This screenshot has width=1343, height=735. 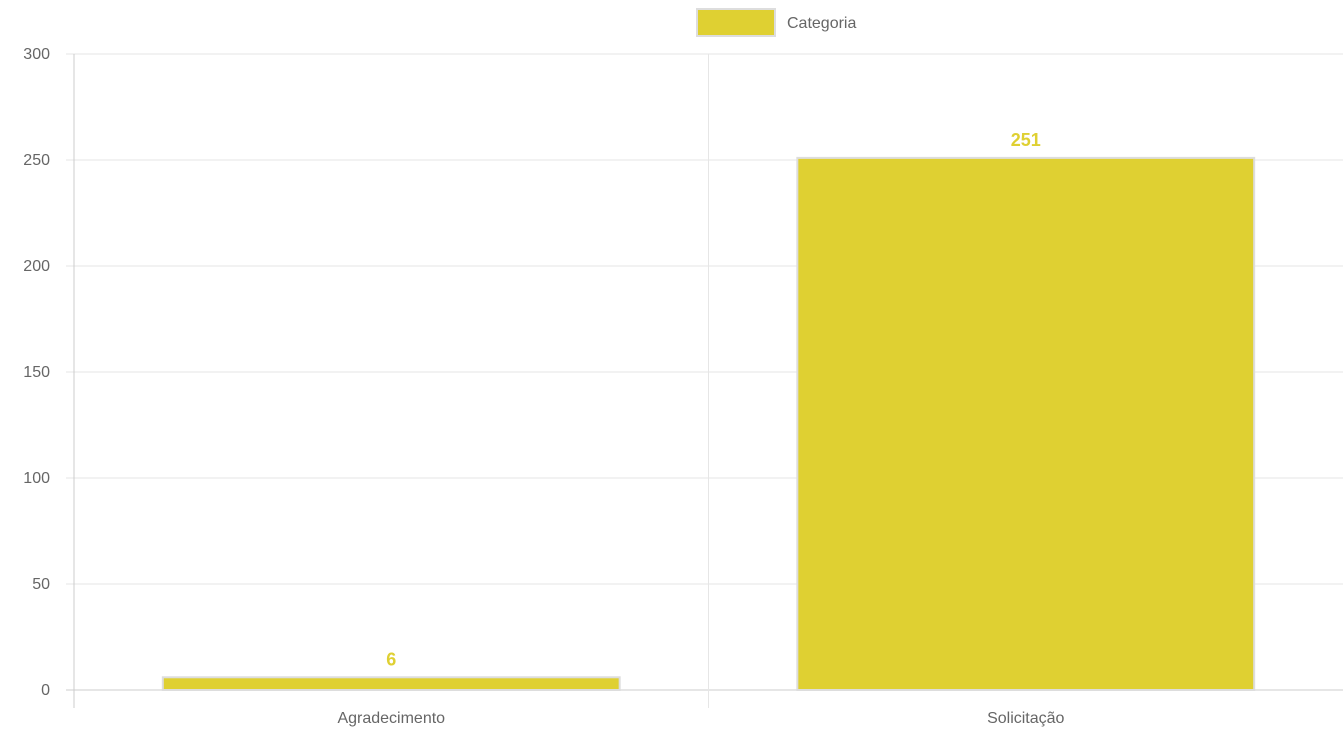 I want to click on y-tick-label: 50, so click(x=41, y=584).